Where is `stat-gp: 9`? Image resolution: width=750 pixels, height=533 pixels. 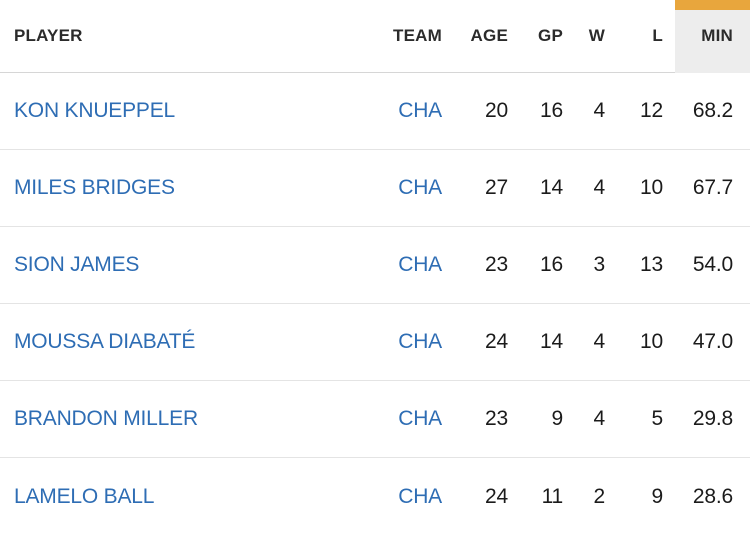 stat-gp: 9 is located at coordinates (557, 418).